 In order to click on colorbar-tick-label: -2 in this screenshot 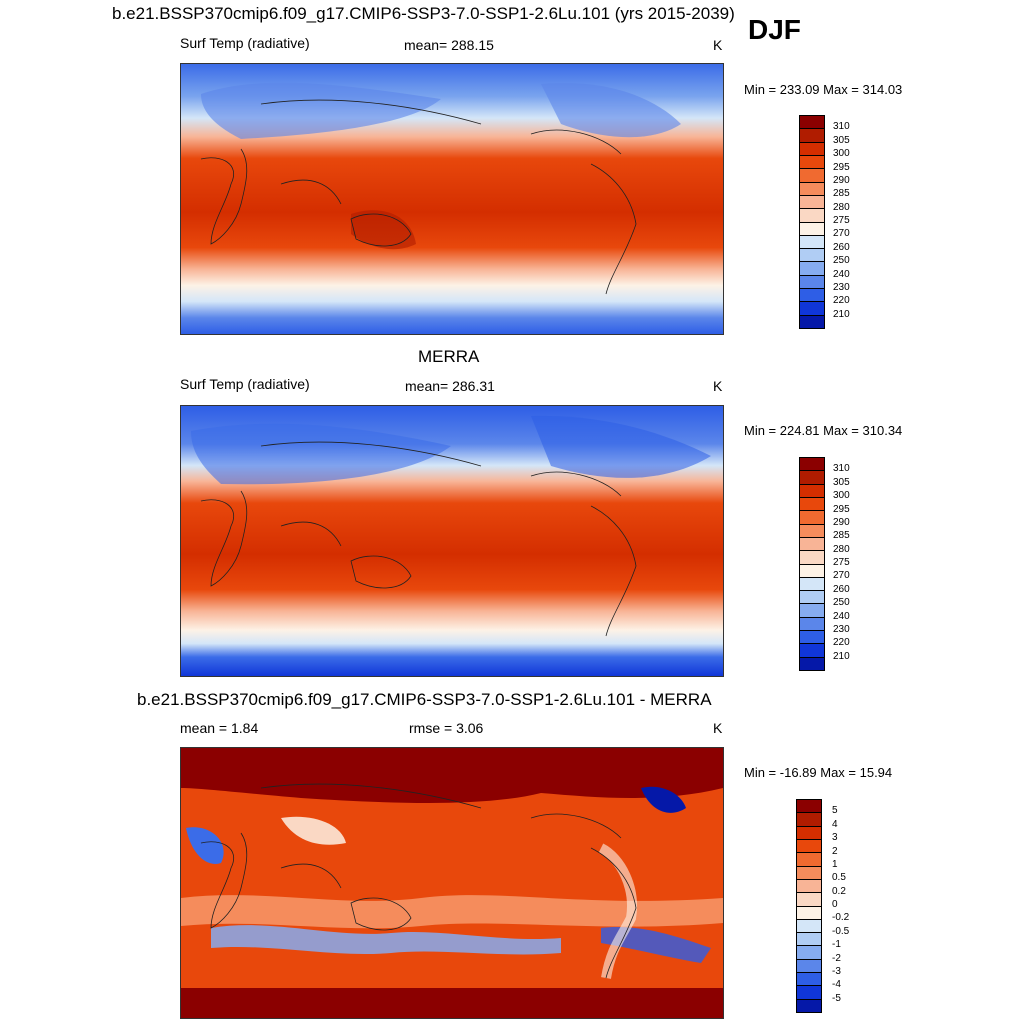, I will do `click(836, 958)`.